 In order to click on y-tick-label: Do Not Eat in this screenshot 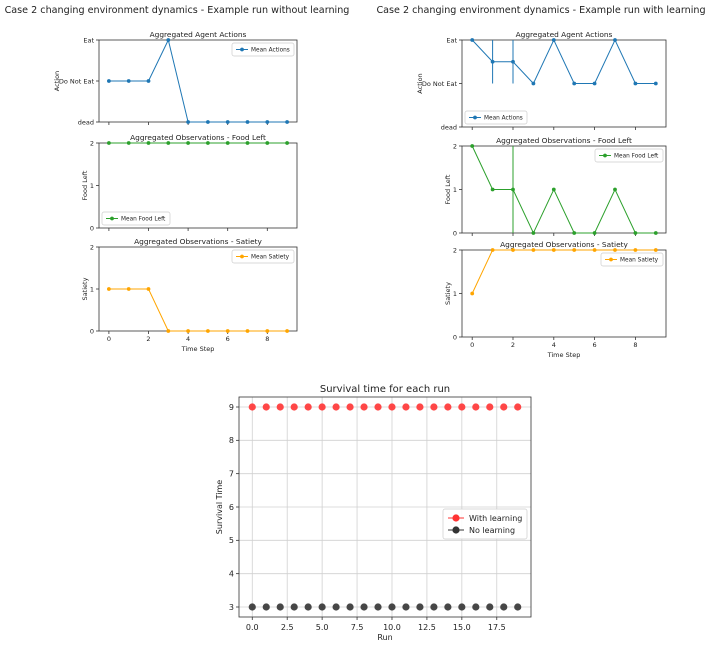, I will do `click(440, 84)`.